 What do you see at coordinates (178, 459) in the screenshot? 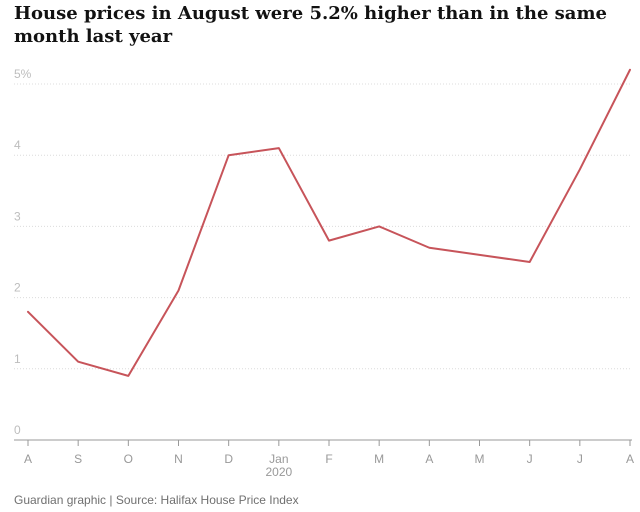
I see `x-tick-label: N` at bounding box center [178, 459].